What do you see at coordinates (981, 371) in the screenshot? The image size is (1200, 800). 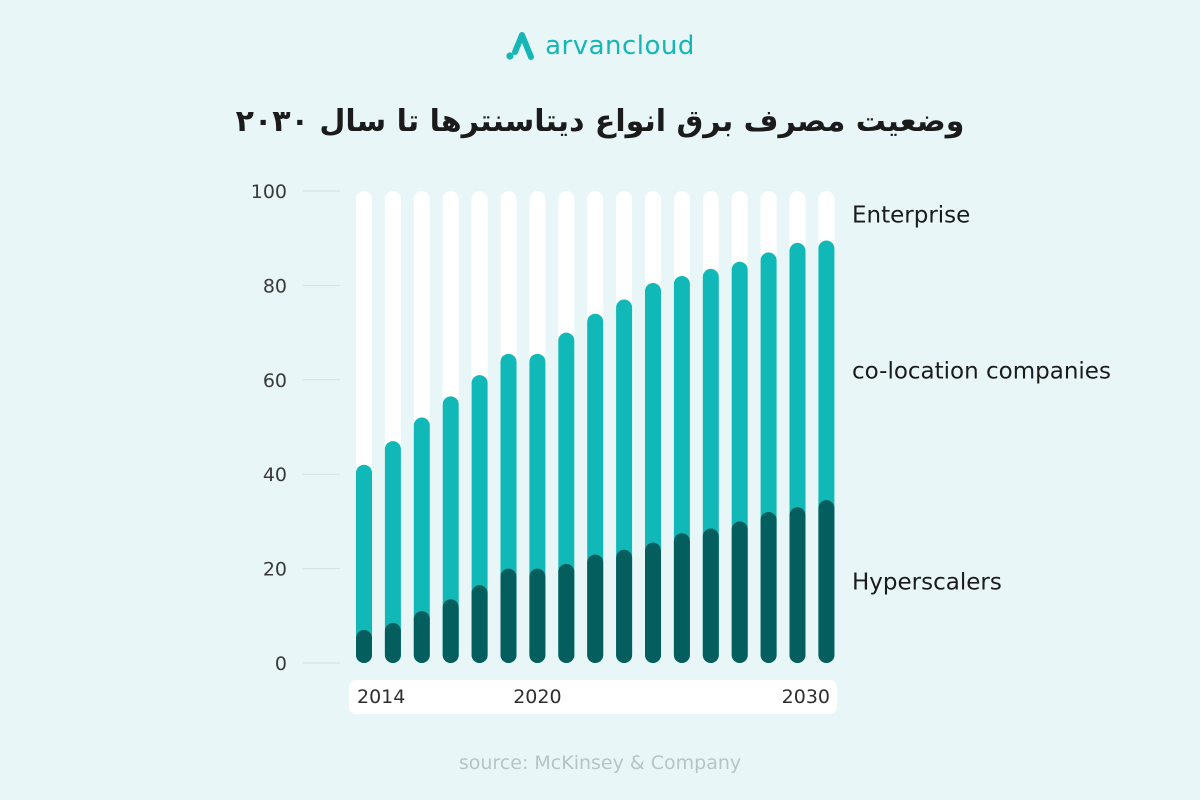 I see `series-label: co-location companies` at bounding box center [981, 371].